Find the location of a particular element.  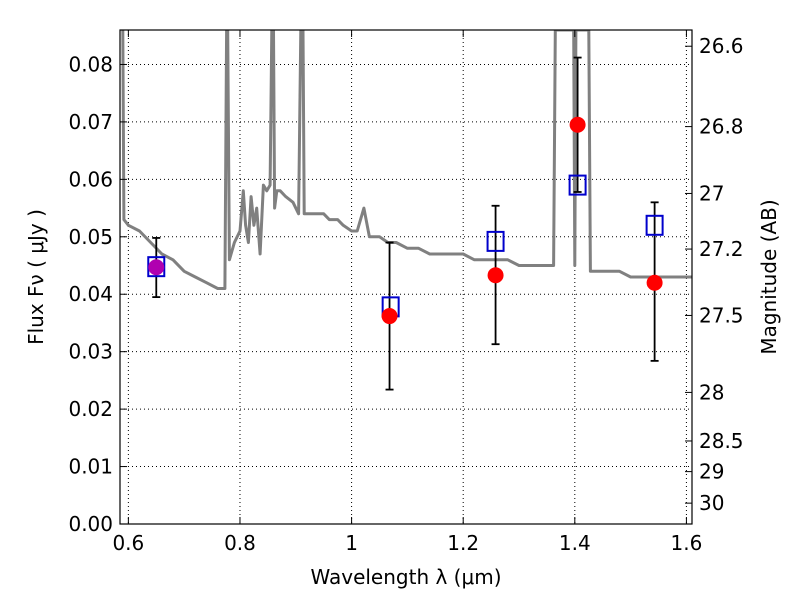

magnitude-tick-label: 30 is located at coordinates (711, 503).